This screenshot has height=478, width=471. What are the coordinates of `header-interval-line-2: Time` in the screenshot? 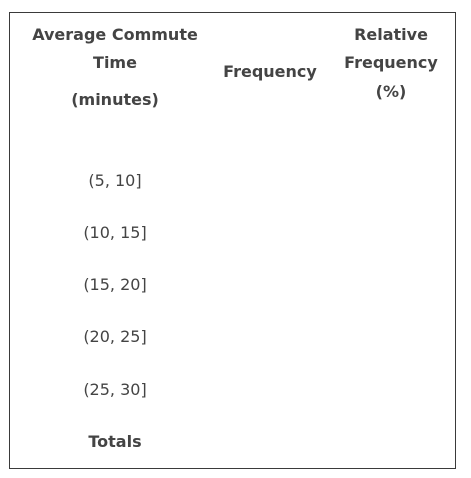 It's located at (115, 62).